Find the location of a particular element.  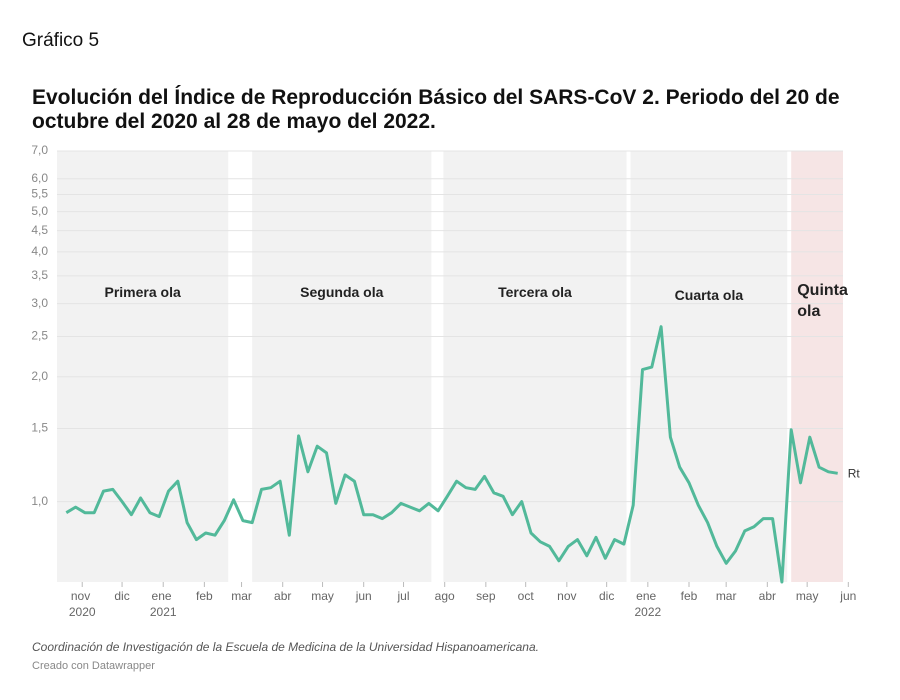

y-tick-label: 4,5 is located at coordinates (39, 230).